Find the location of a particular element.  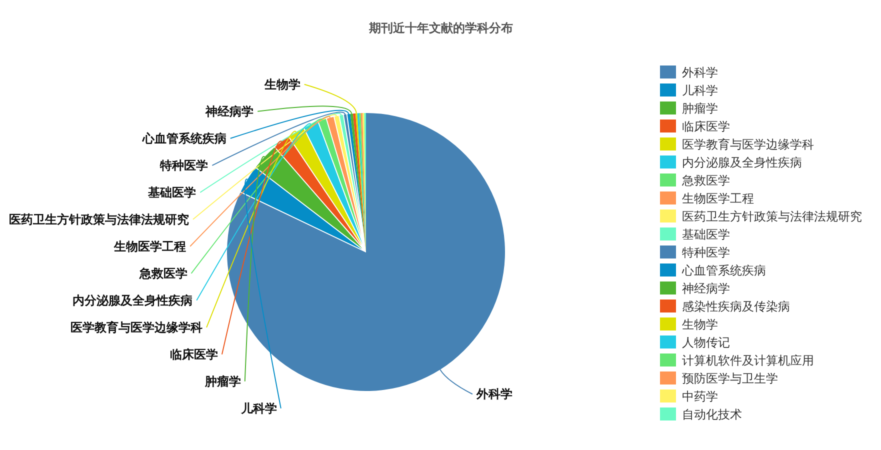

legend-label: 内分泌腺及全身性疾病 is located at coordinates (742, 163).